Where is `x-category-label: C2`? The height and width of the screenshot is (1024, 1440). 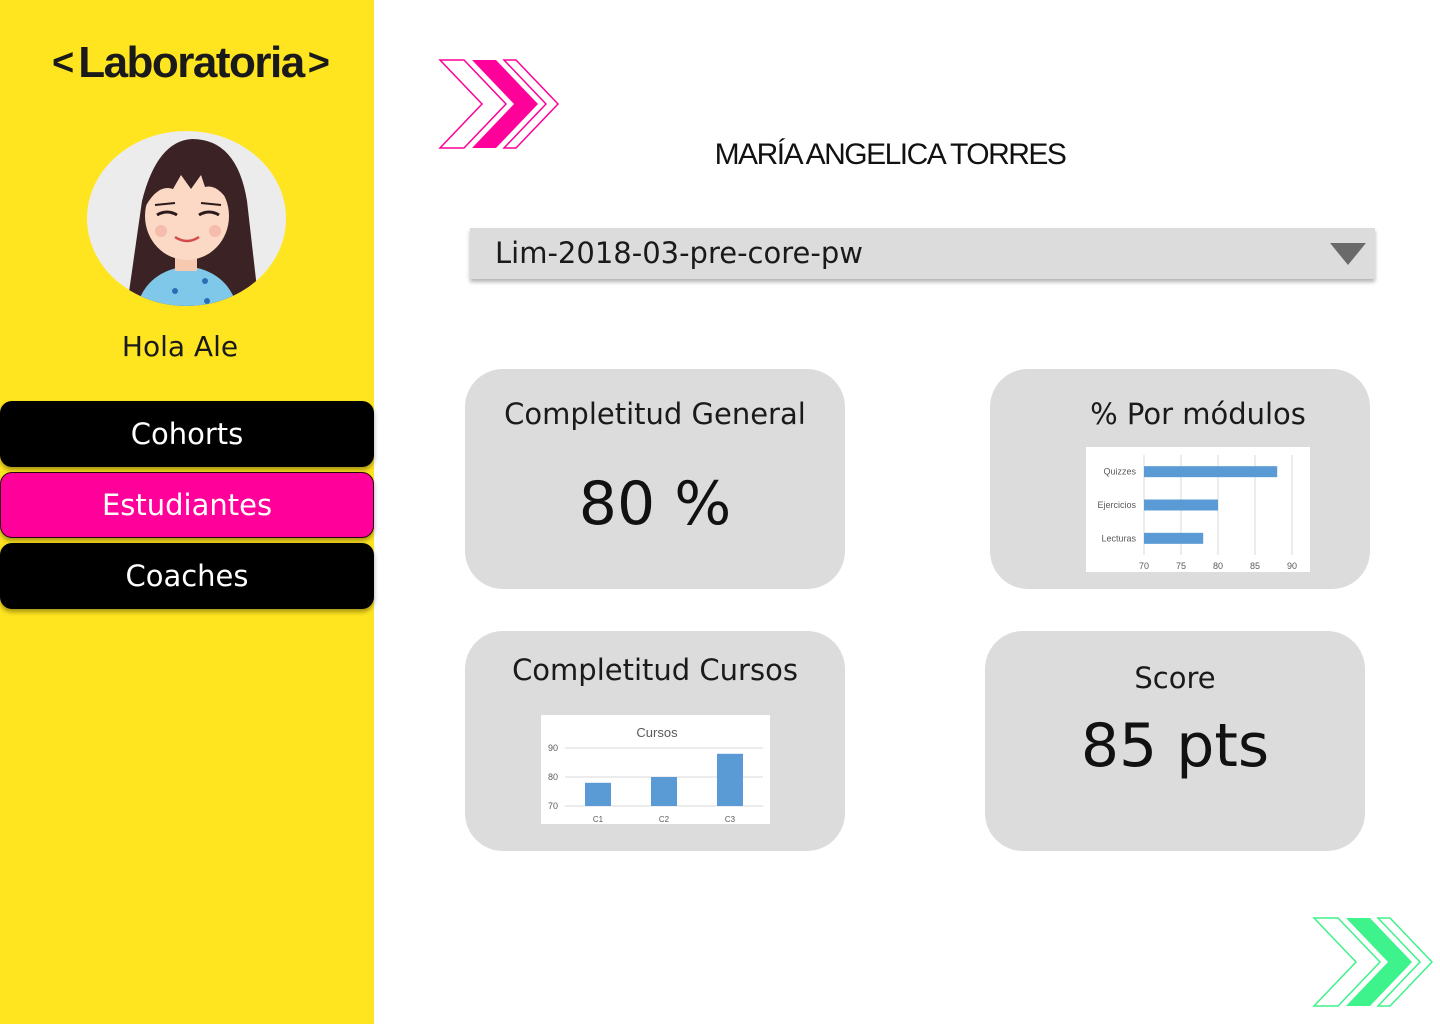
x-category-label: C2 is located at coordinates (664, 819).